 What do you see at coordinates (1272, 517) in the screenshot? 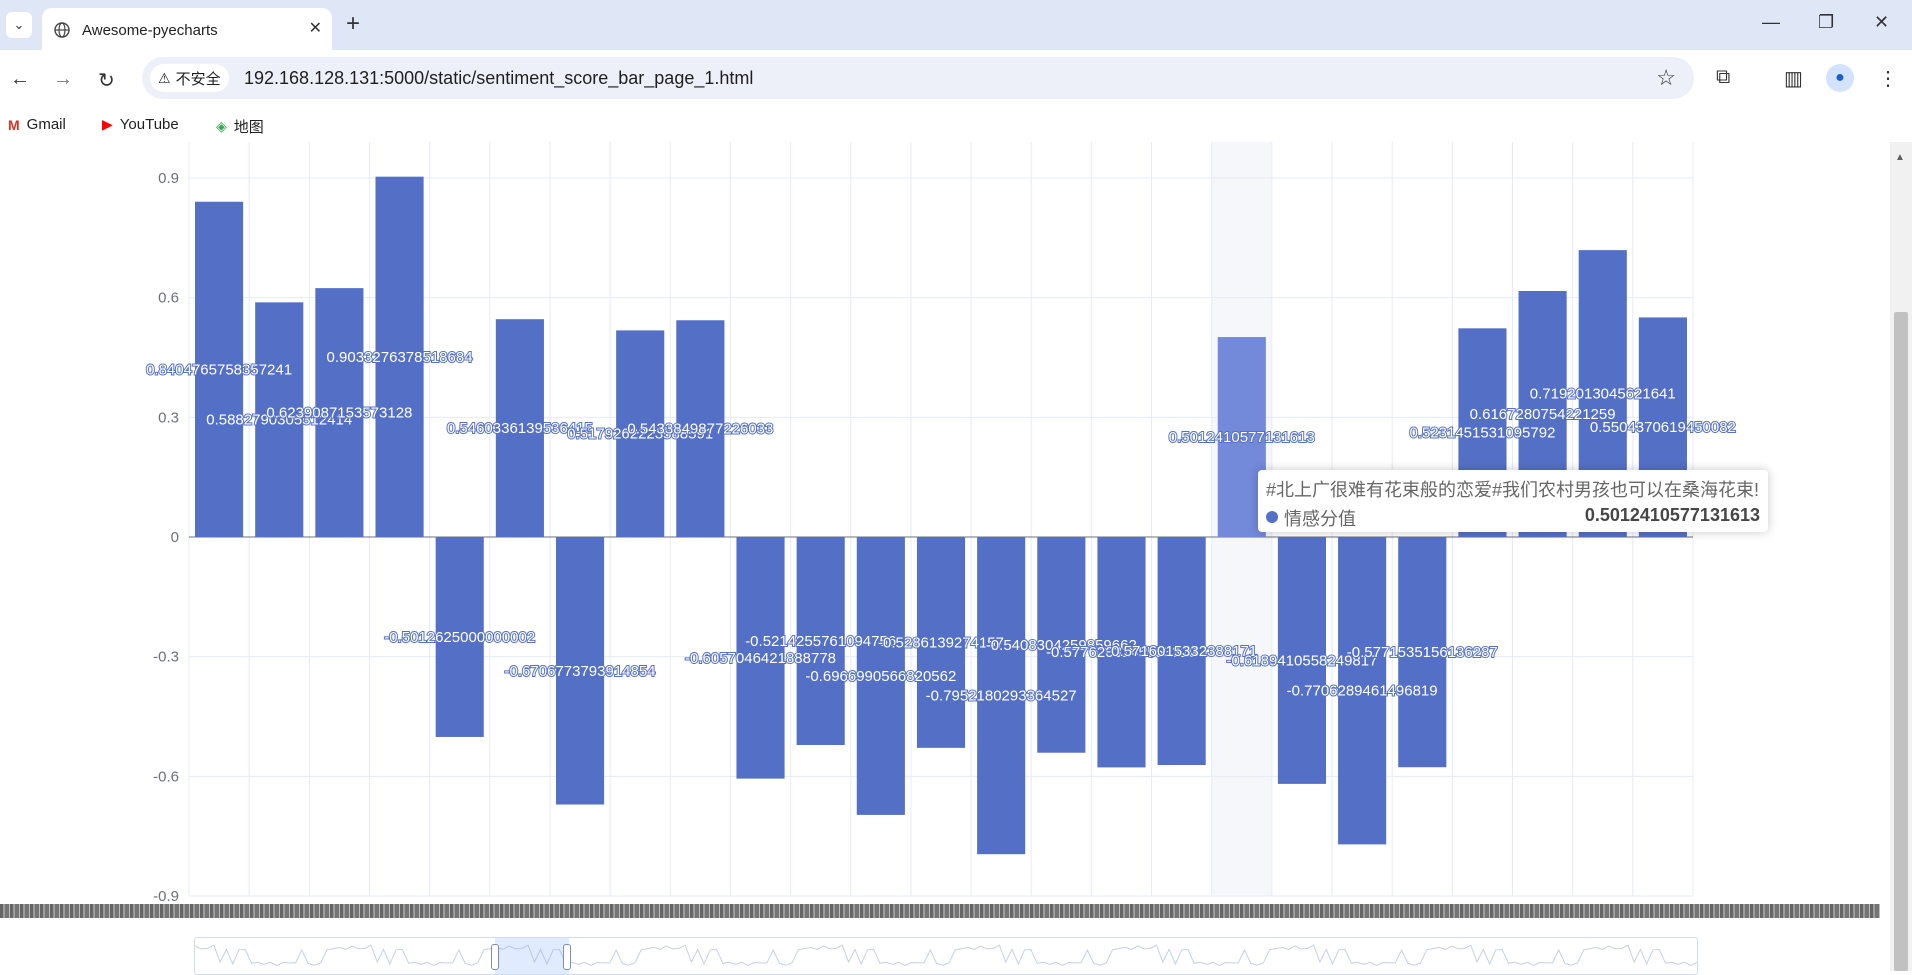
I see `series-color-dot` at bounding box center [1272, 517].